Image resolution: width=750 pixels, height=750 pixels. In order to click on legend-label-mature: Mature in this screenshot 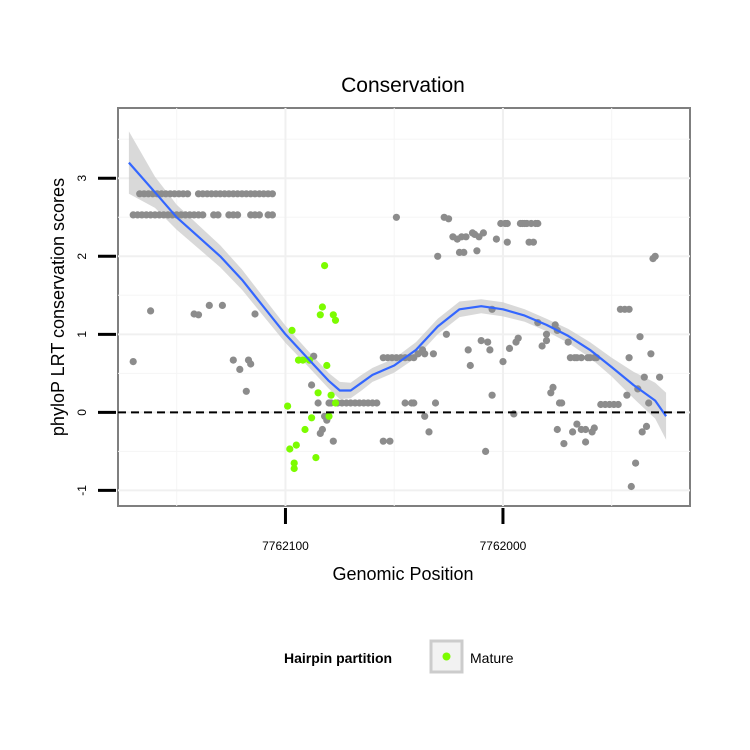, I will do `click(492, 658)`.